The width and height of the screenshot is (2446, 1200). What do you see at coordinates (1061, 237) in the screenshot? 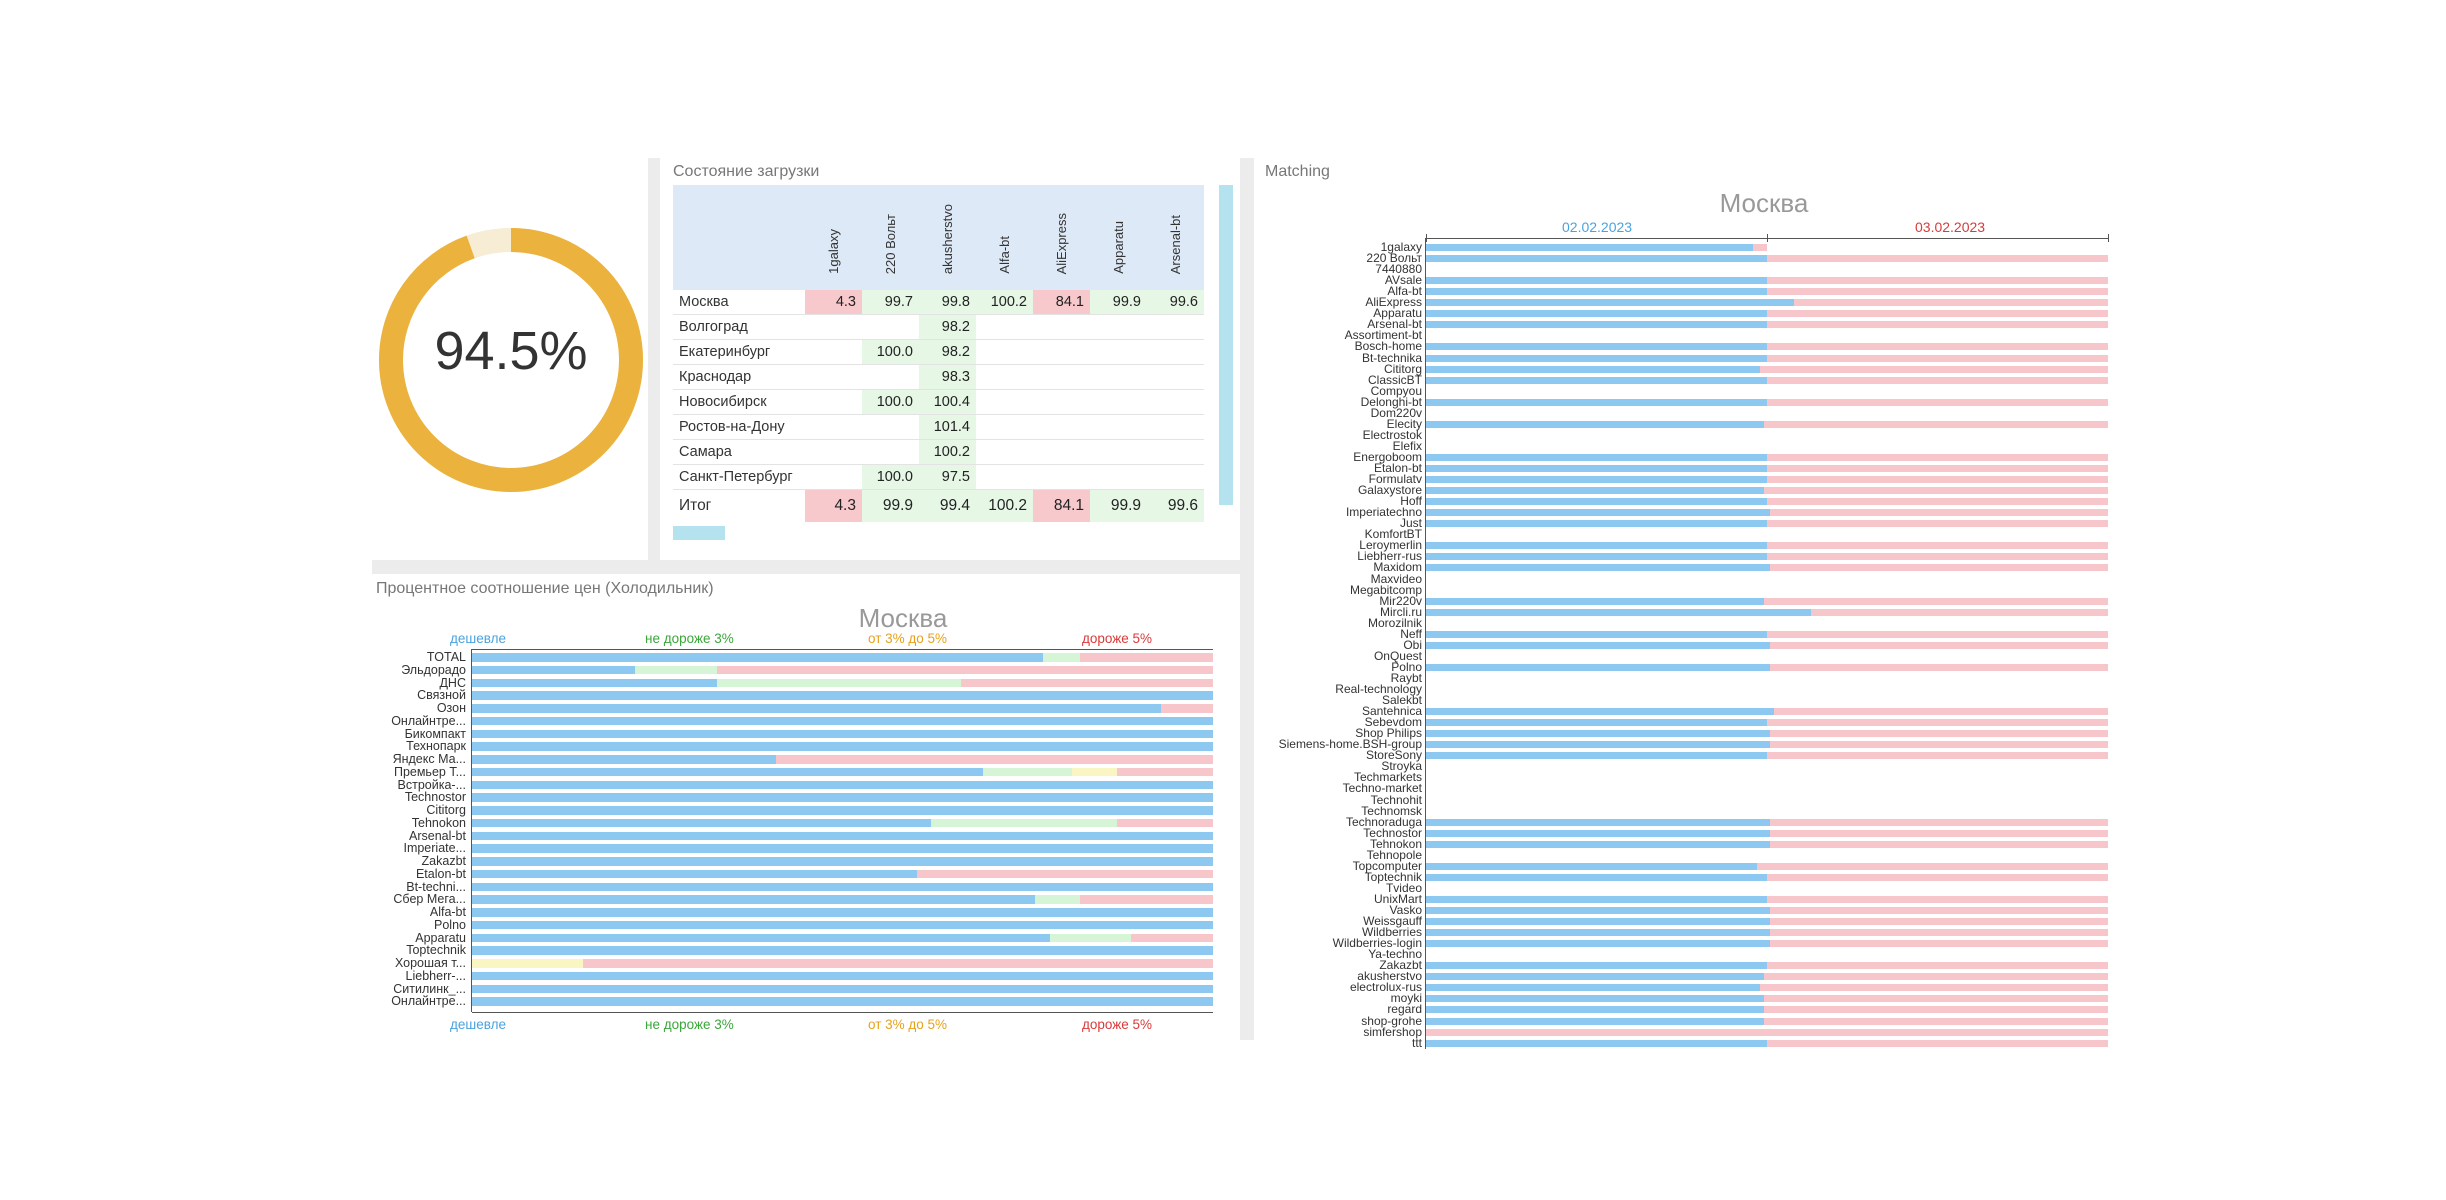
I see `column-header: AliExpress` at bounding box center [1061, 237].